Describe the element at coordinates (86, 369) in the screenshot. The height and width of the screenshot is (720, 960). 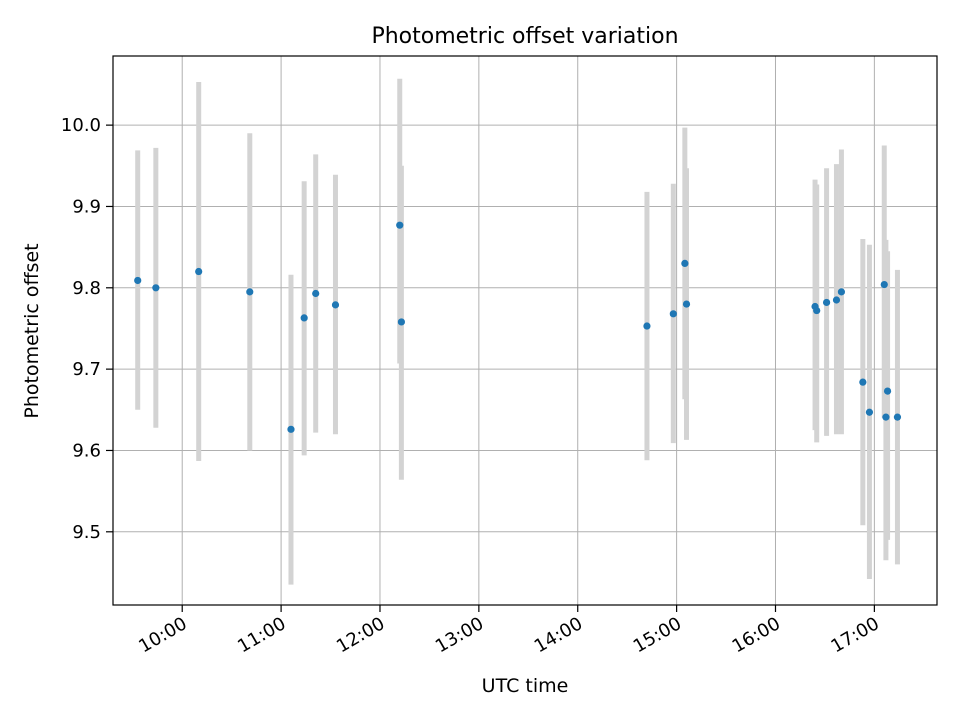
I see `y-tick-label: 9.7` at that location.